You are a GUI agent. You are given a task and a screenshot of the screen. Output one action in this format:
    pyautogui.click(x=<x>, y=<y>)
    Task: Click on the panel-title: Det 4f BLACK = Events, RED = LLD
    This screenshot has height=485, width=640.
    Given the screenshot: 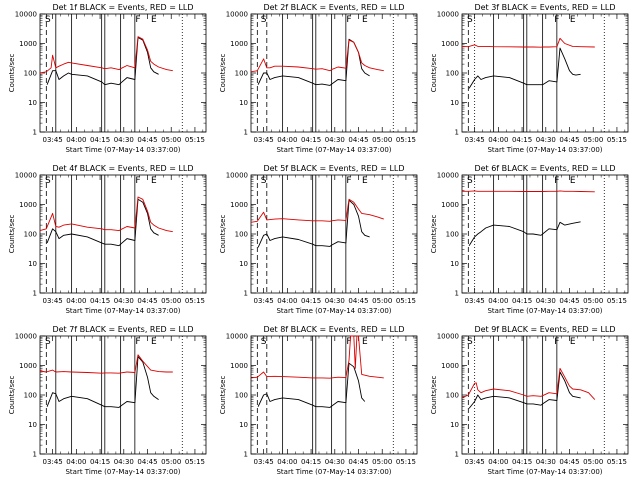 What is the action you would take?
    pyautogui.click(x=122, y=168)
    